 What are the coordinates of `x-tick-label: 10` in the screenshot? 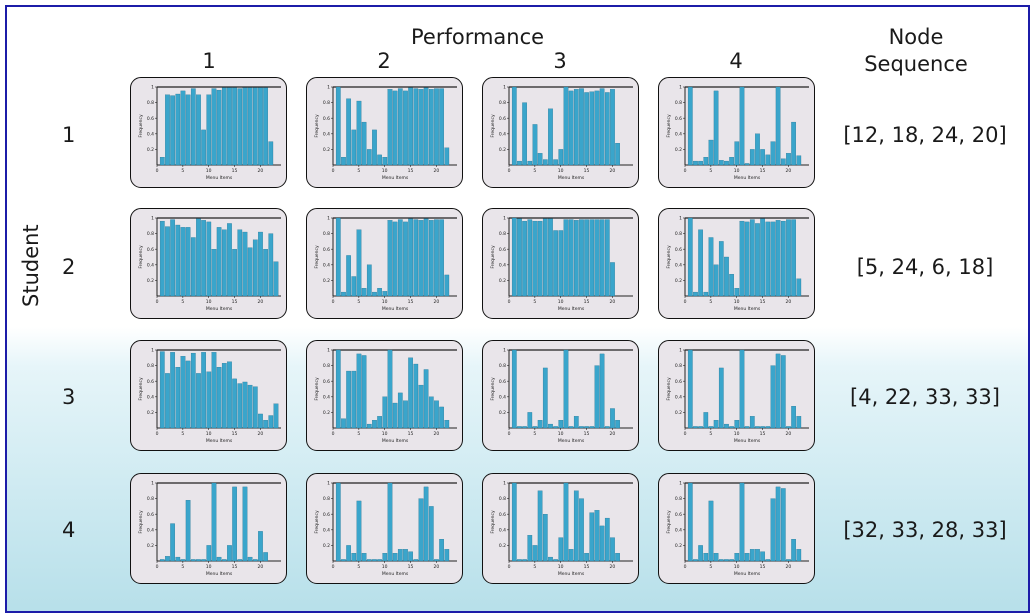 It's located at (385, 302).